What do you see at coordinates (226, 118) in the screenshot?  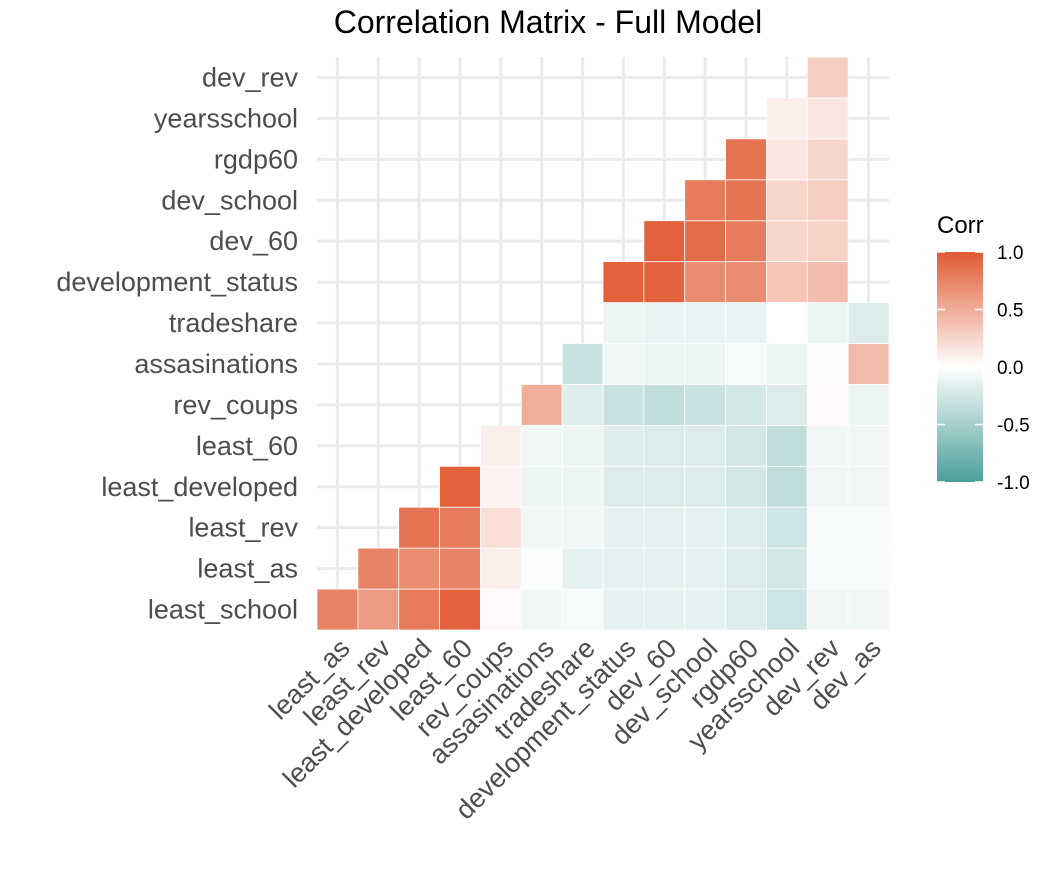 I see `y-tick-label: yearsschool` at bounding box center [226, 118].